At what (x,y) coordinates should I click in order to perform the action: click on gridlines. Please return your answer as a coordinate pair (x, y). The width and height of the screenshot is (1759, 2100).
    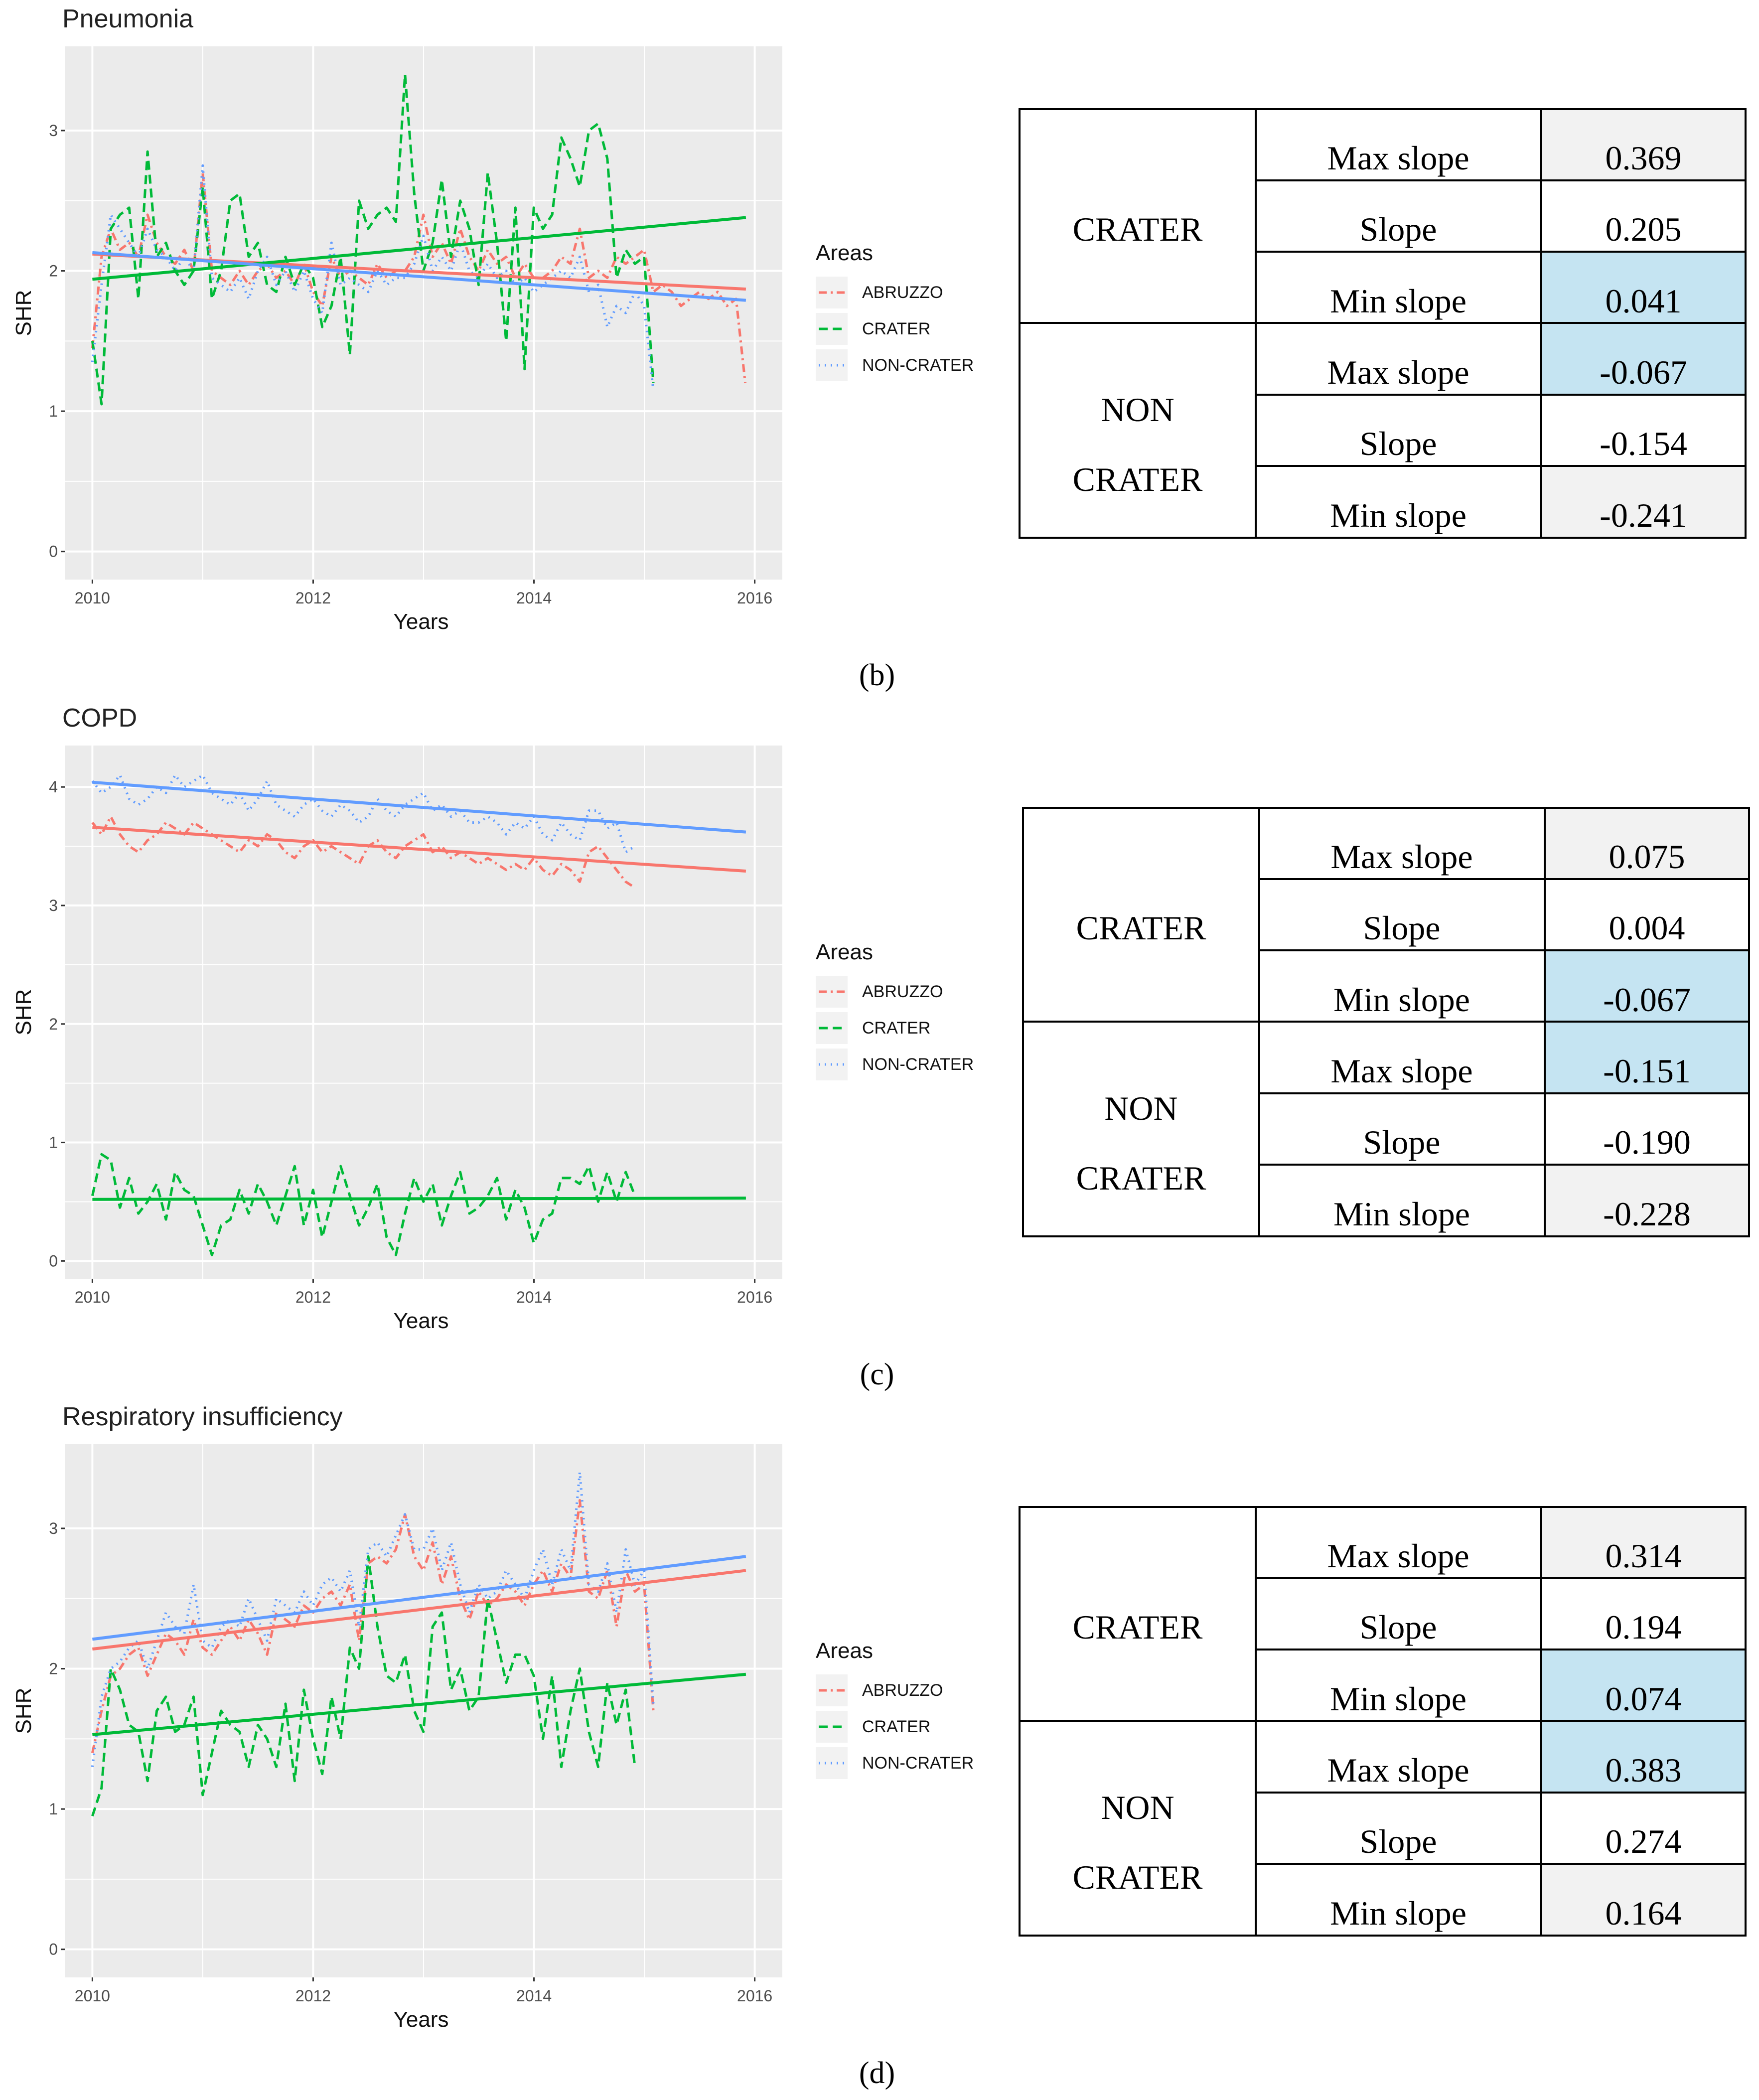
    Looking at the image, I should click on (423, 313).